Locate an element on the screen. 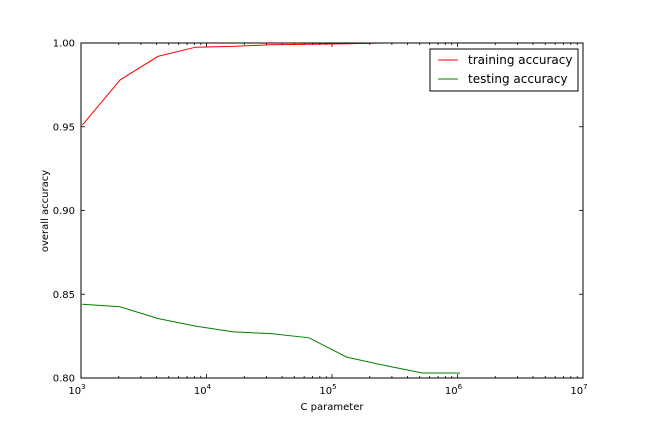  x-tick-label: 10⁴ is located at coordinates (203, 390).